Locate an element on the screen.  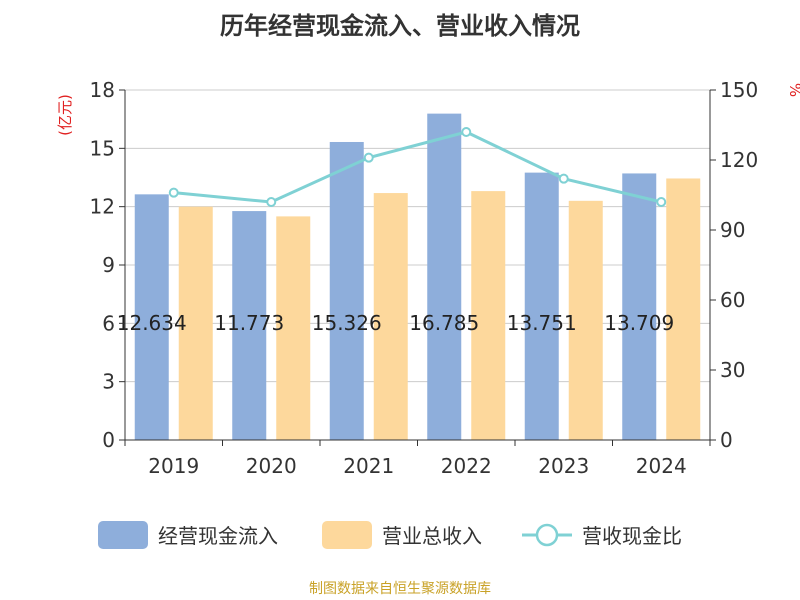
x-tick-label: 2022 is located at coordinates (466, 466).